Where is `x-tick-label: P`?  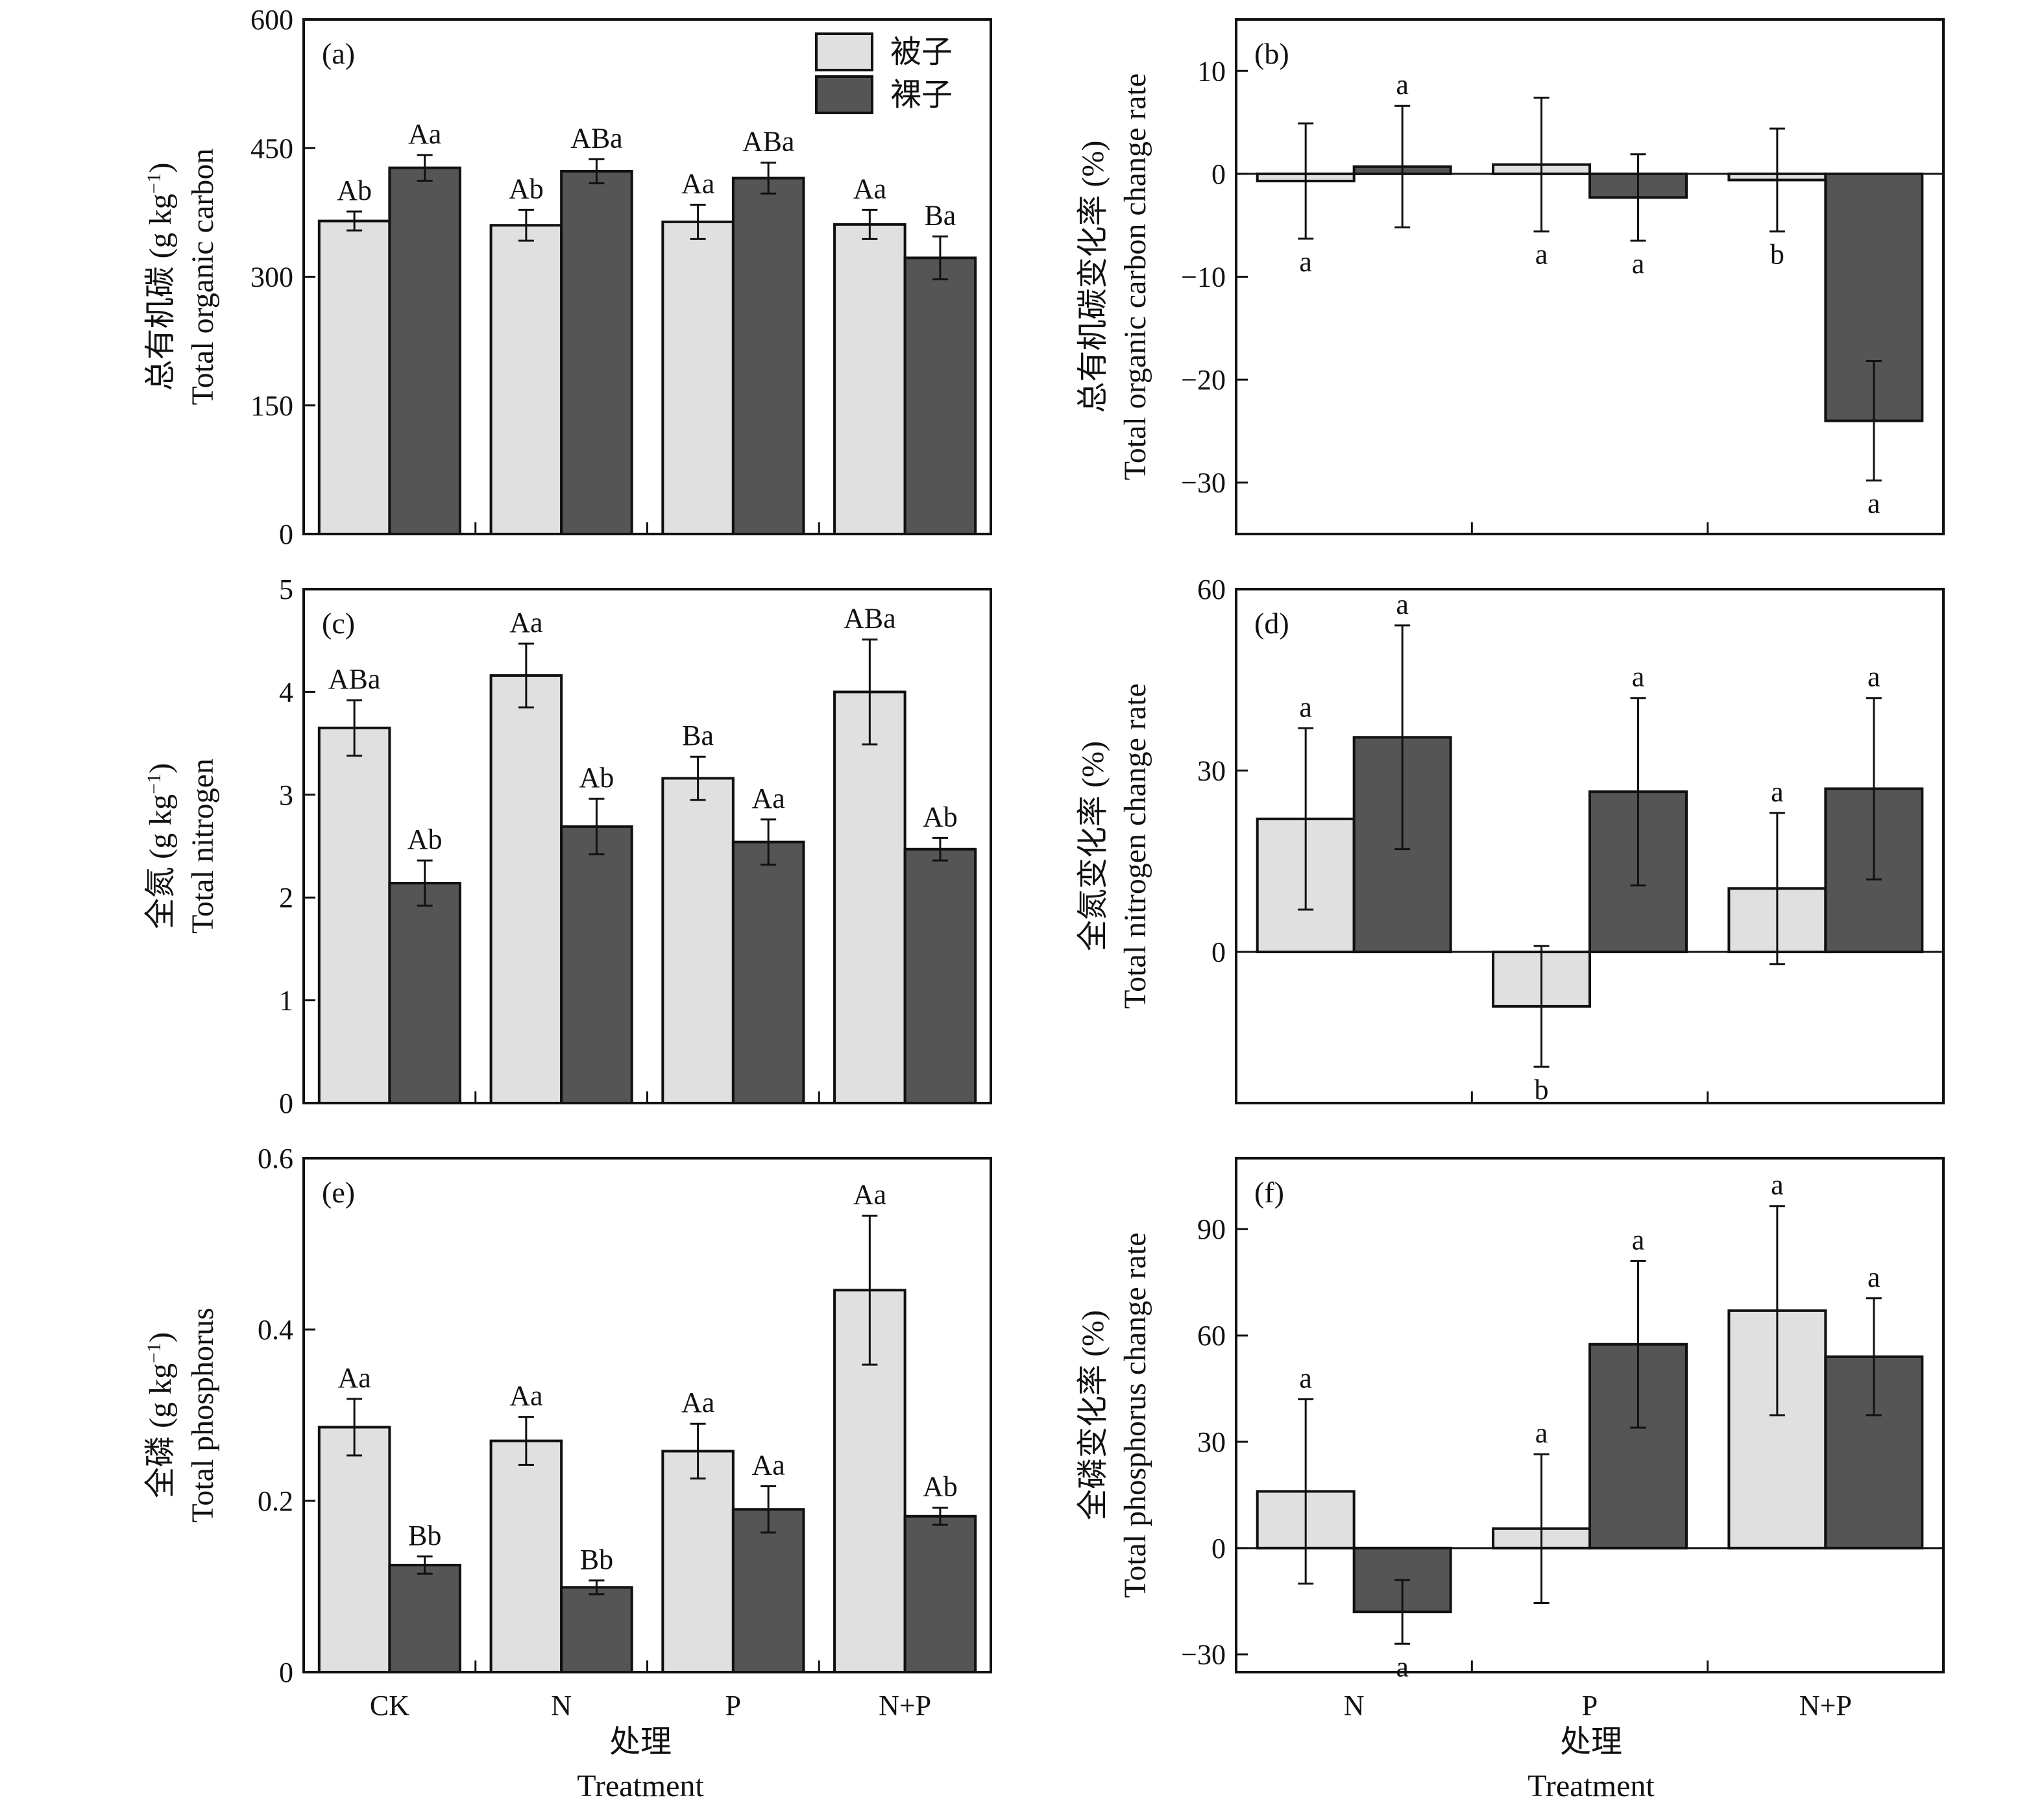 x-tick-label: P is located at coordinates (1590, 1705).